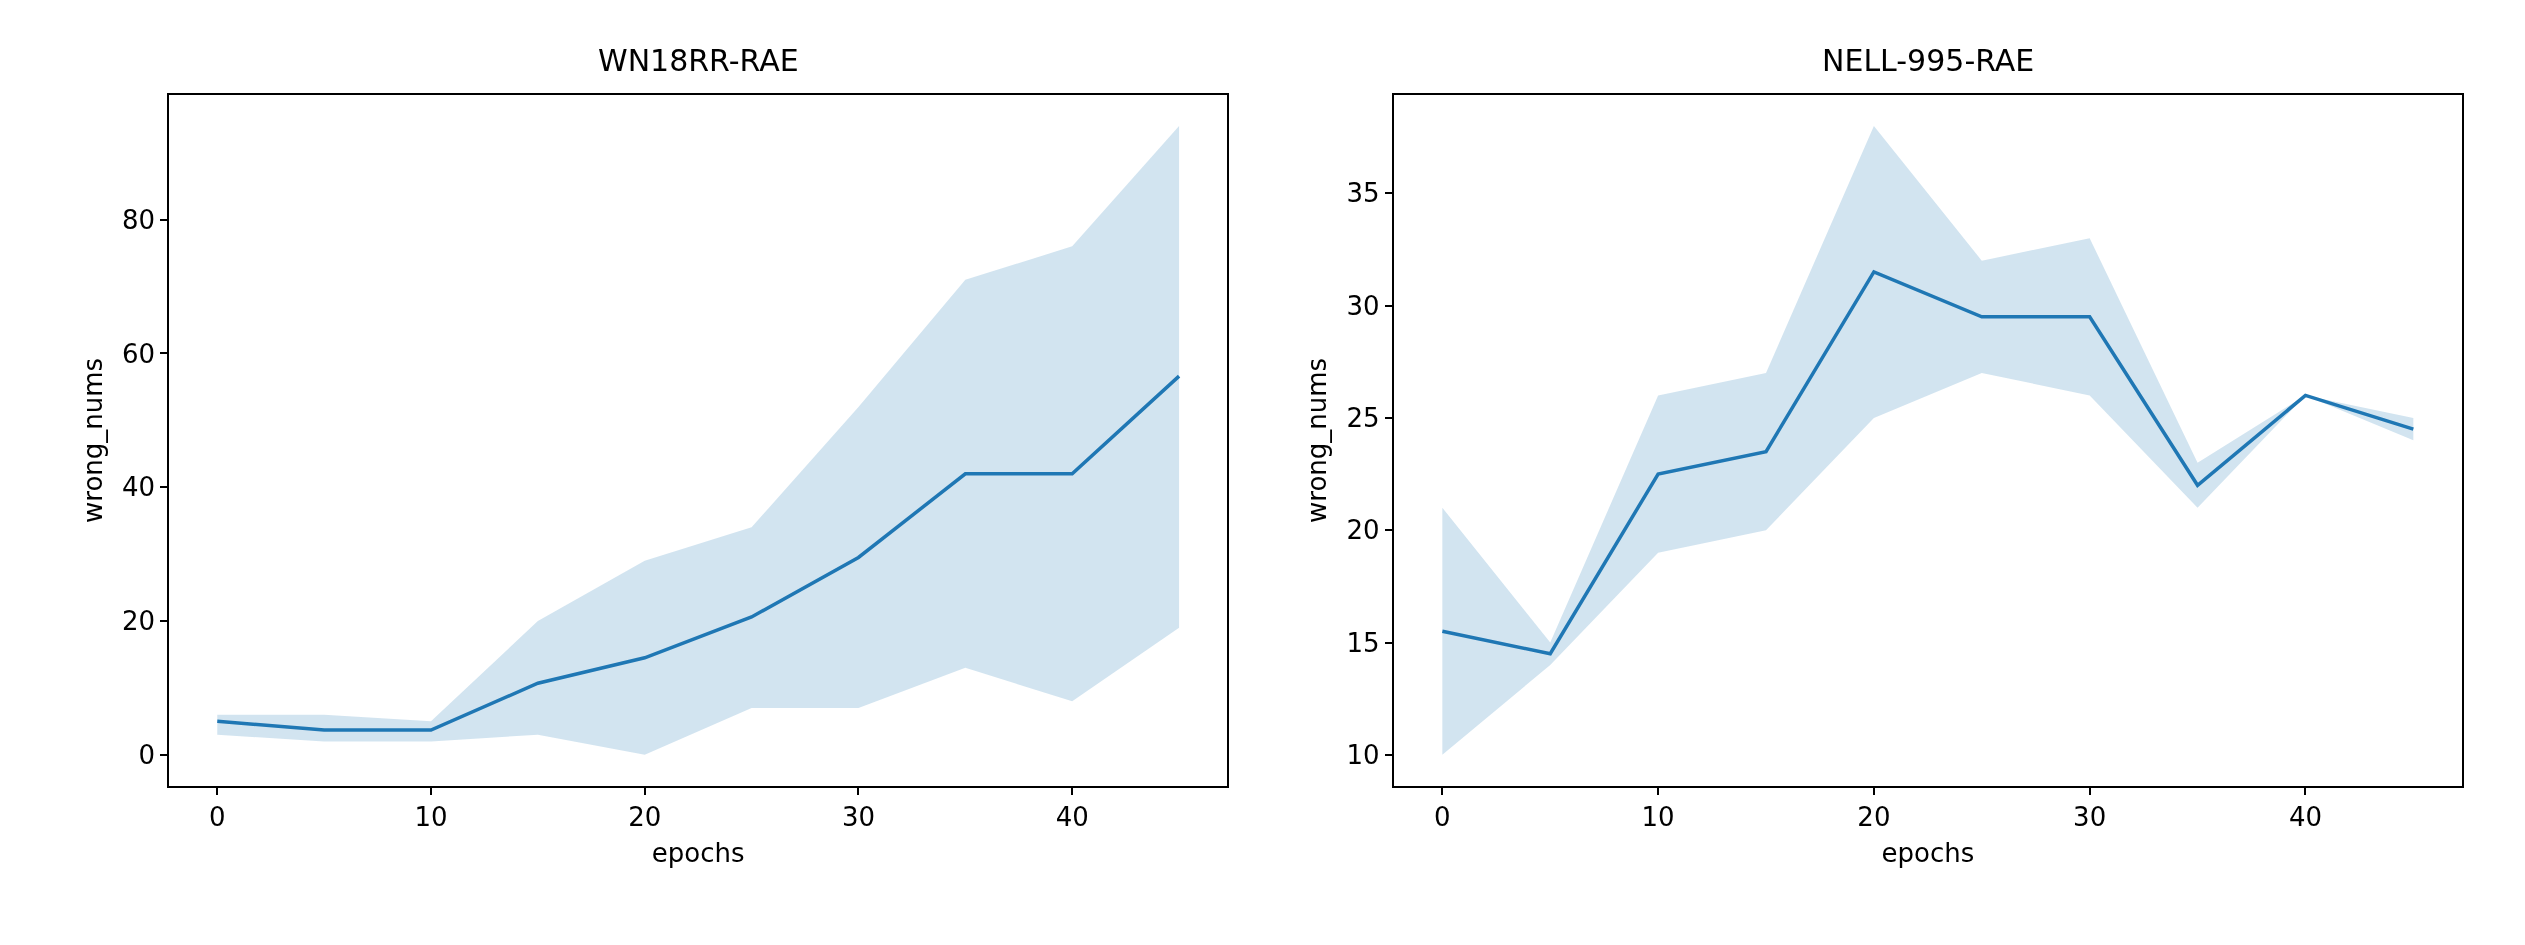 The height and width of the screenshot is (945, 2525). What do you see at coordinates (1928, 60) in the screenshot?
I see `chart-title: NELL-995-RAE` at bounding box center [1928, 60].